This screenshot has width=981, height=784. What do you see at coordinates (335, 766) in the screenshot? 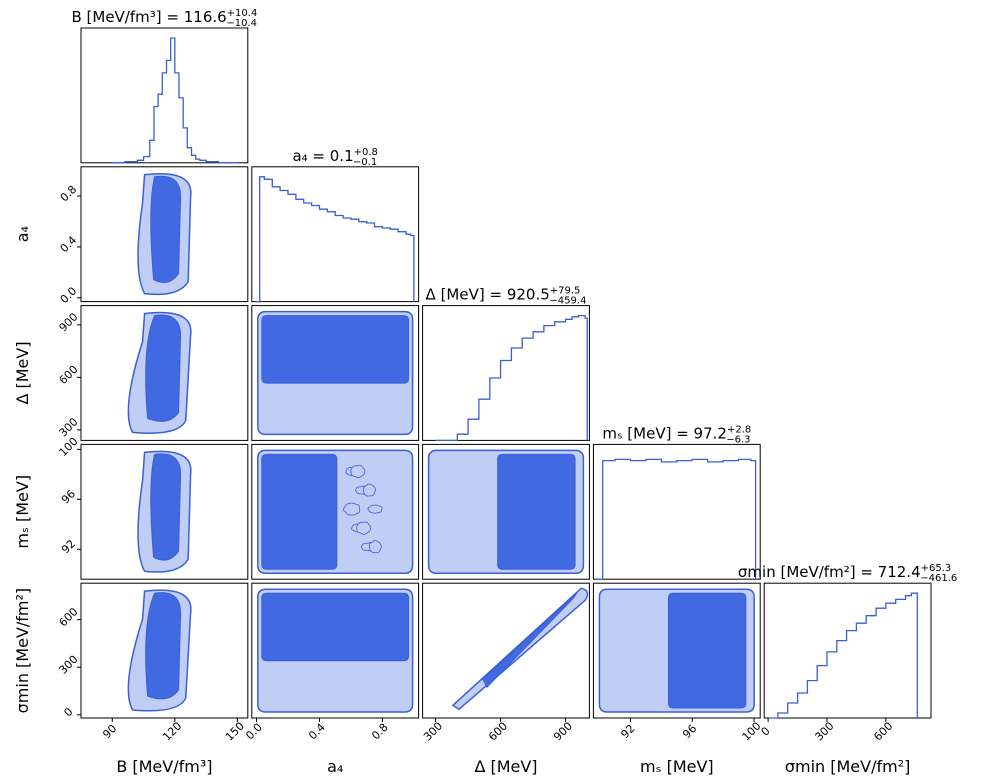
I see `x-axis-title-a4: a₄` at bounding box center [335, 766].